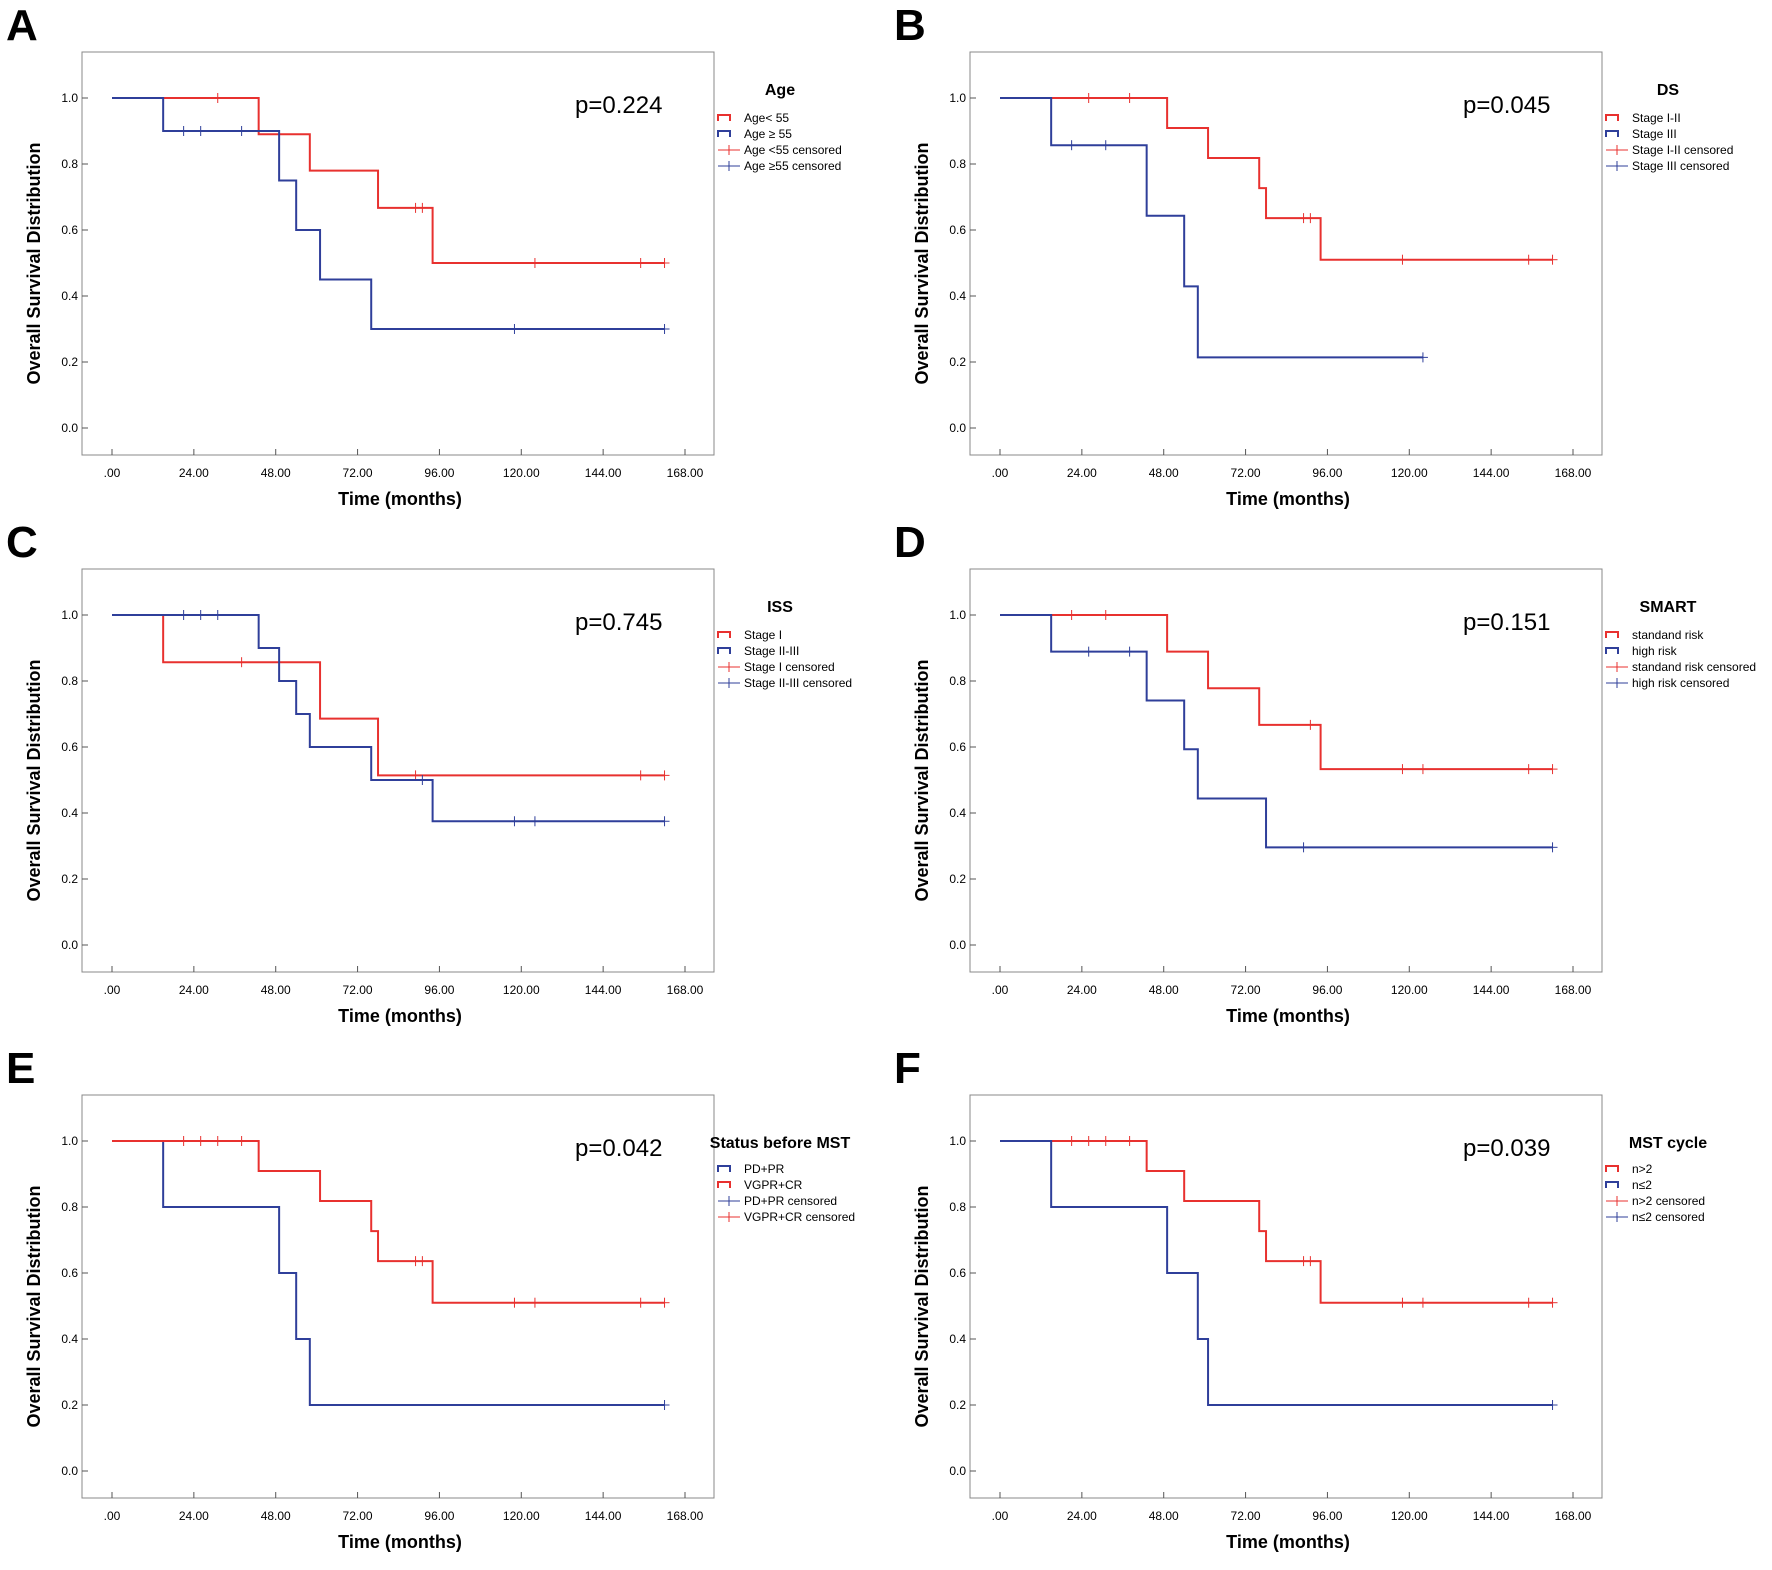  What do you see at coordinates (1694, 667) in the screenshot?
I see `legend-label: standand risk censored` at bounding box center [1694, 667].